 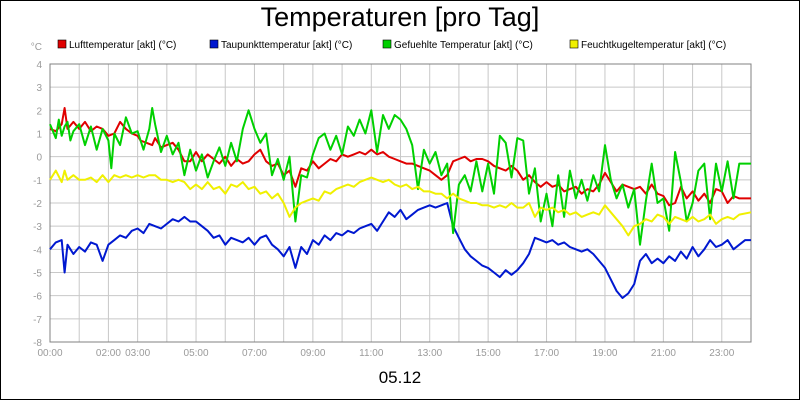 I want to click on x-tick-label: 23:00, so click(x=721, y=353).